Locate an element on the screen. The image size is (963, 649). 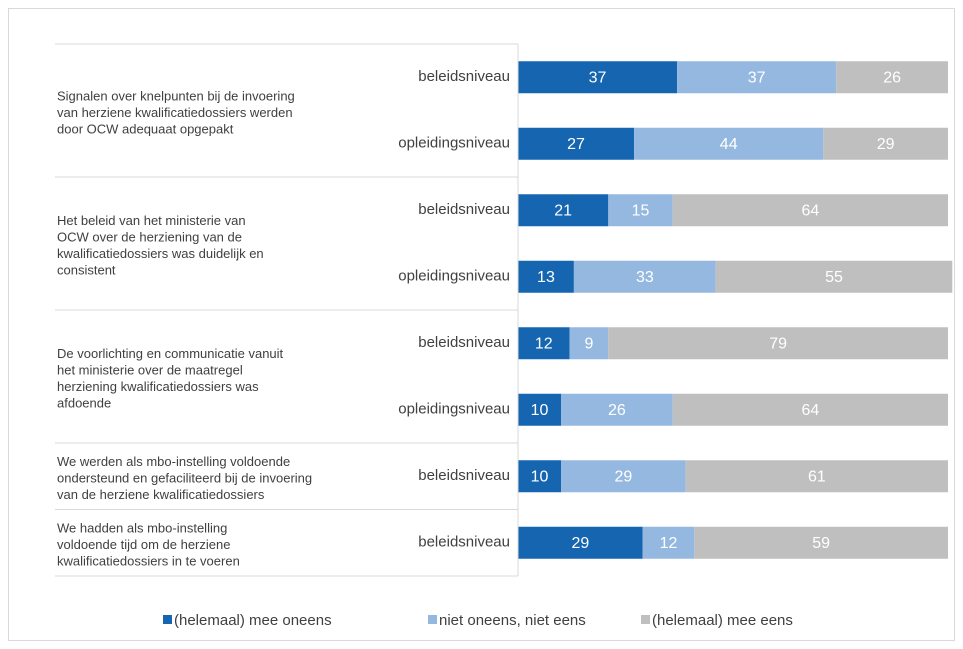
group-label: OCW over de herziening van de is located at coordinates (149, 237).